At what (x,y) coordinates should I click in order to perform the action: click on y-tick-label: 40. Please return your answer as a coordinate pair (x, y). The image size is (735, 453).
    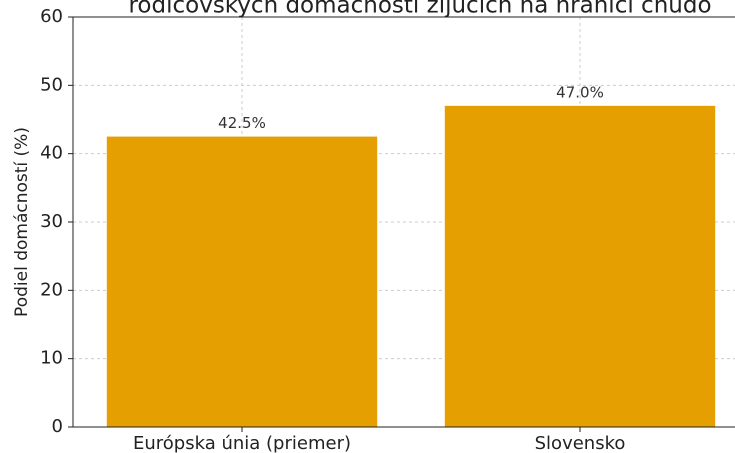
    Looking at the image, I should click on (51, 153).